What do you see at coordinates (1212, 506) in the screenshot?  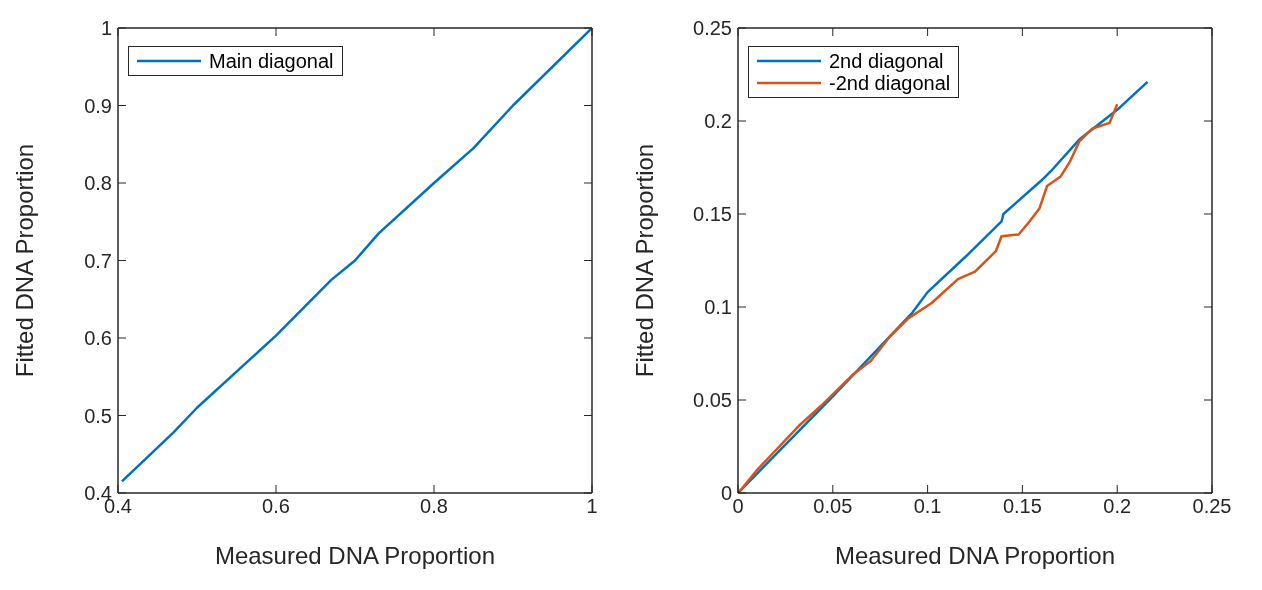 I see `x-tick-label: 0.25` at bounding box center [1212, 506].